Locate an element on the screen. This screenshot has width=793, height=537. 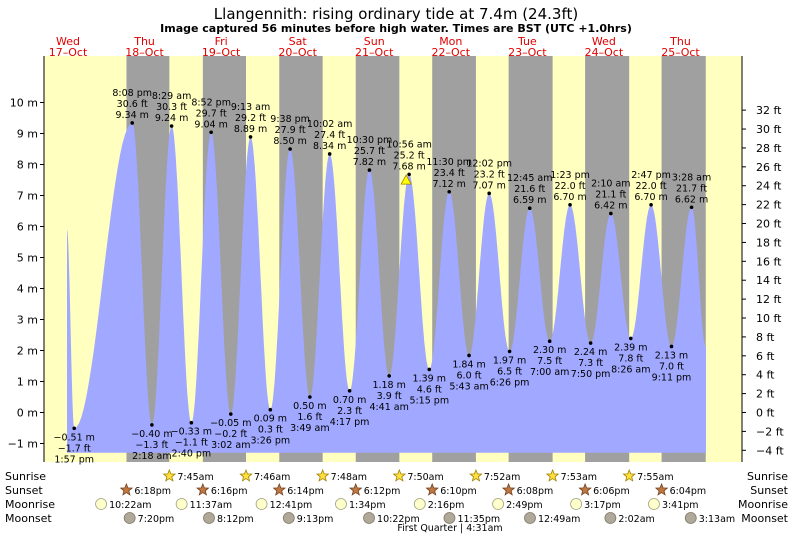
day-name-label: Fri is located at coordinates (221, 41).